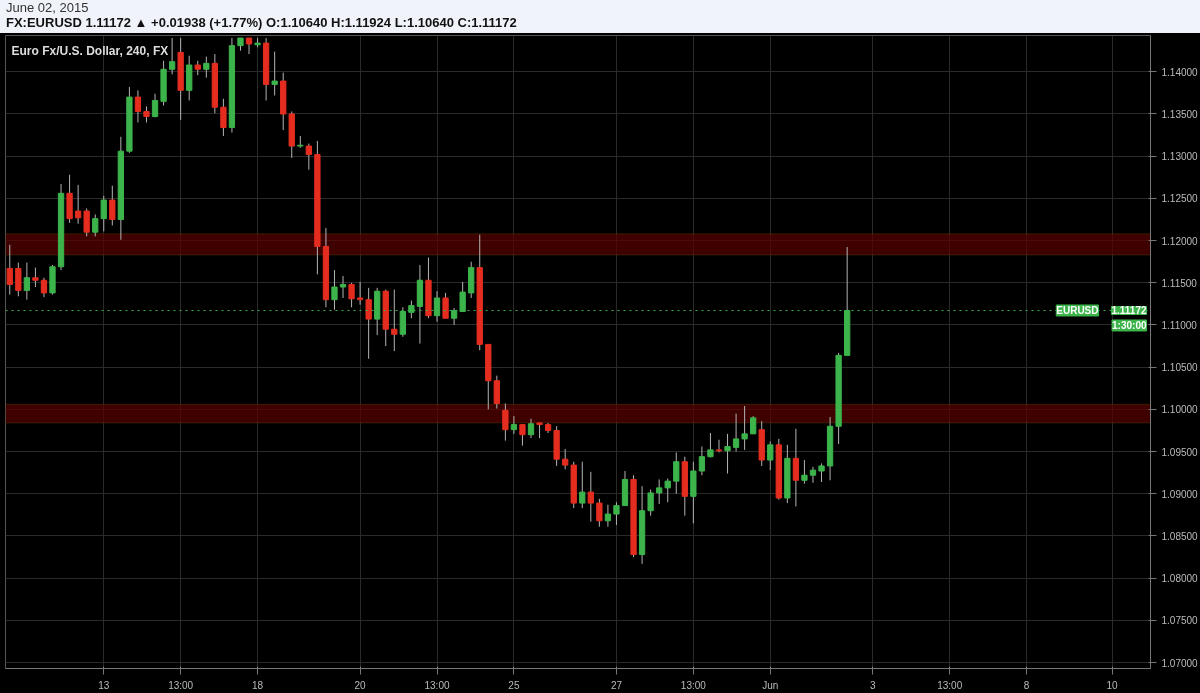 The image size is (1200, 693). What do you see at coordinates (1179, 325) in the screenshot?
I see `y-tick-label: 1.11000` at bounding box center [1179, 325].